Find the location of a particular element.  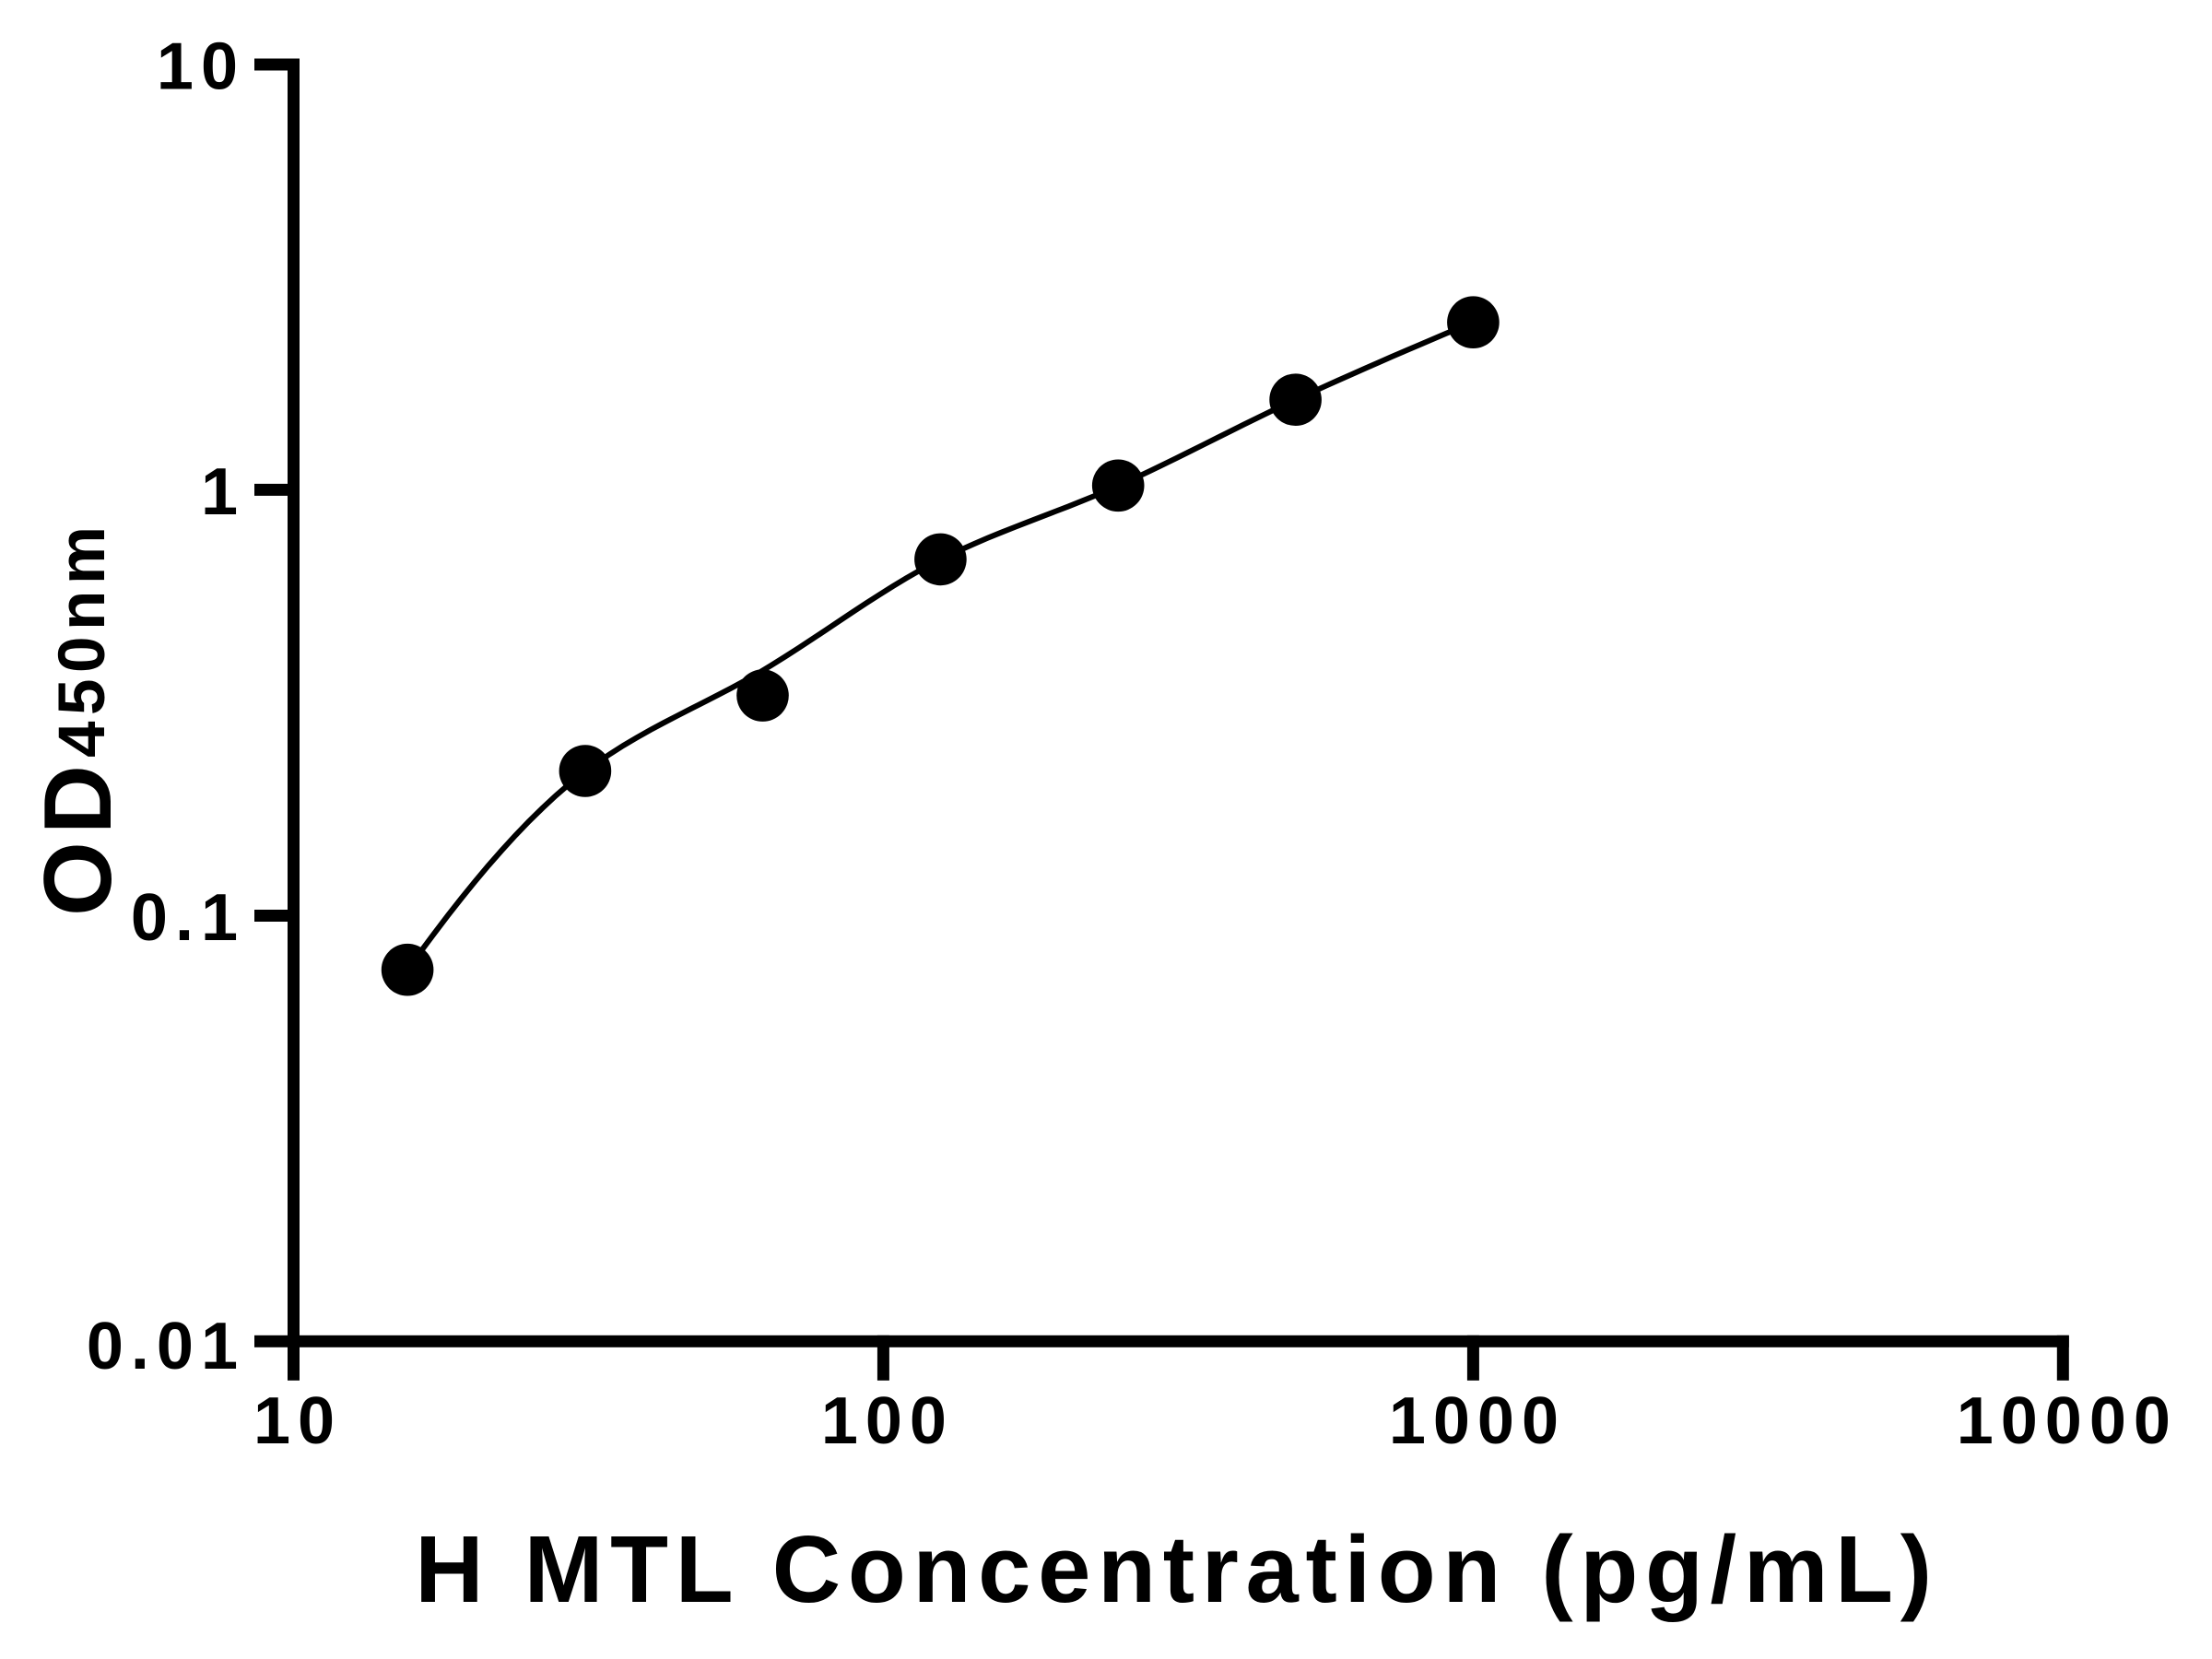

svg-text: 0.1 is located at coordinates (188, 918).